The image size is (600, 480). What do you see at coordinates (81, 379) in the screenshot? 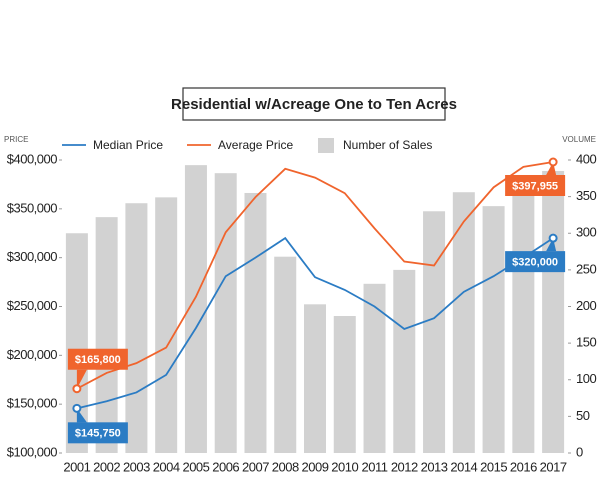
I see `label-pointer` at bounding box center [81, 379].